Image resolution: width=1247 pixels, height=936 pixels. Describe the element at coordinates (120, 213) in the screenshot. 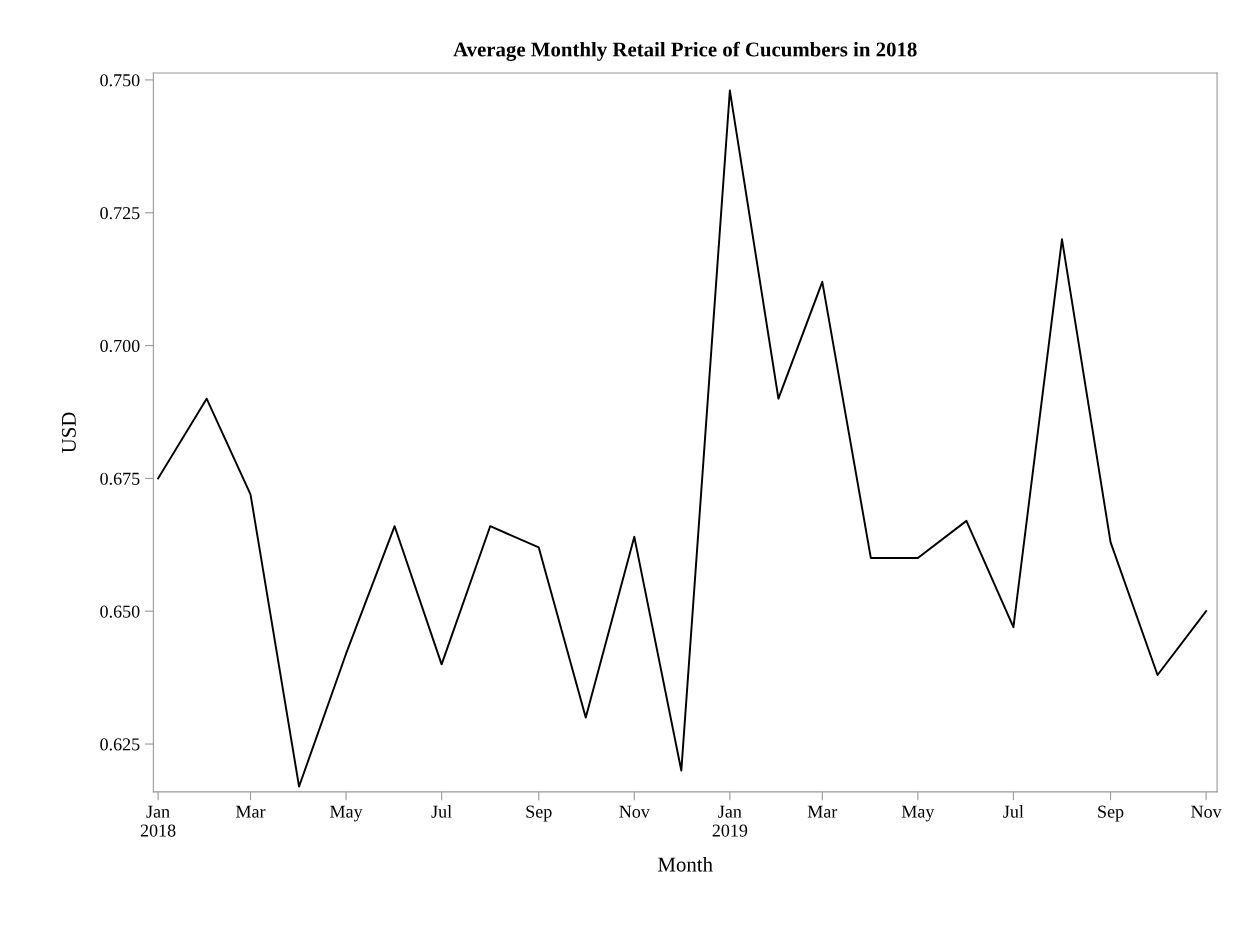

I see `y-tick-label: 0.725` at that location.